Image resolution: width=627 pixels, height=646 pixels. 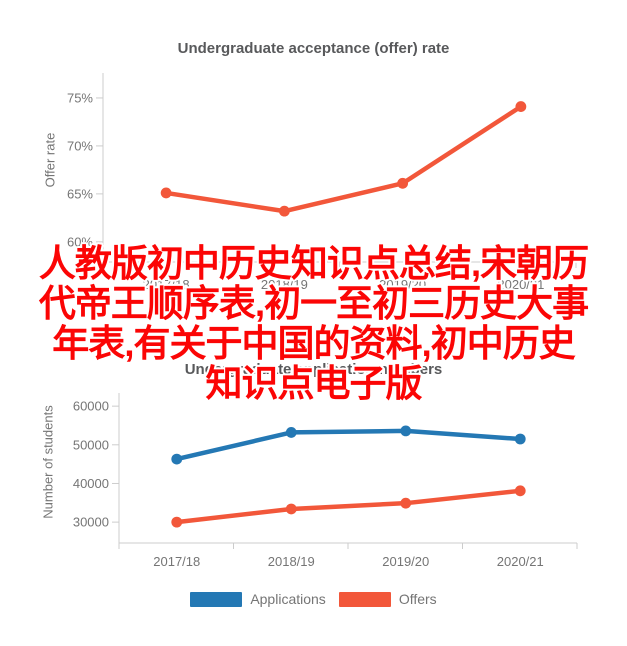 I want to click on legend-label-offers: Offers, so click(x=417, y=599).